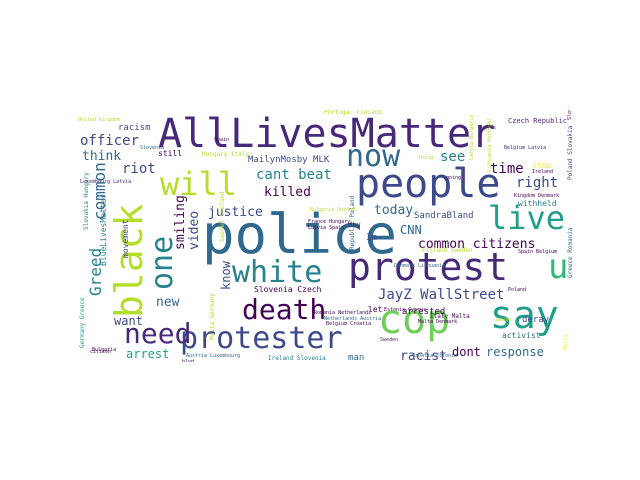 The image size is (640, 480). What do you see at coordinates (82, 322) in the screenshot?
I see `word-germany-greece: Germany Greece` at bounding box center [82, 322].